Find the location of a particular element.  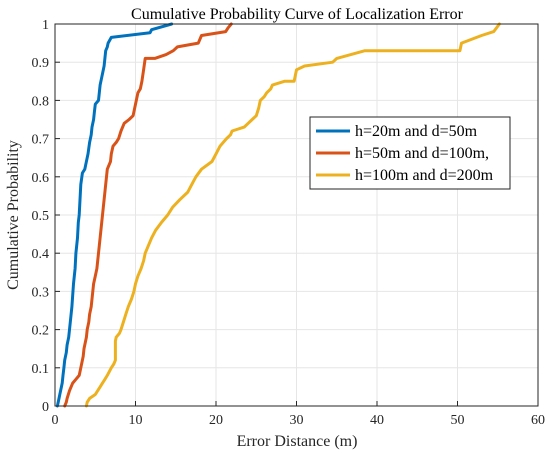

x-tick-label: 30 is located at coordinates (297, 420).